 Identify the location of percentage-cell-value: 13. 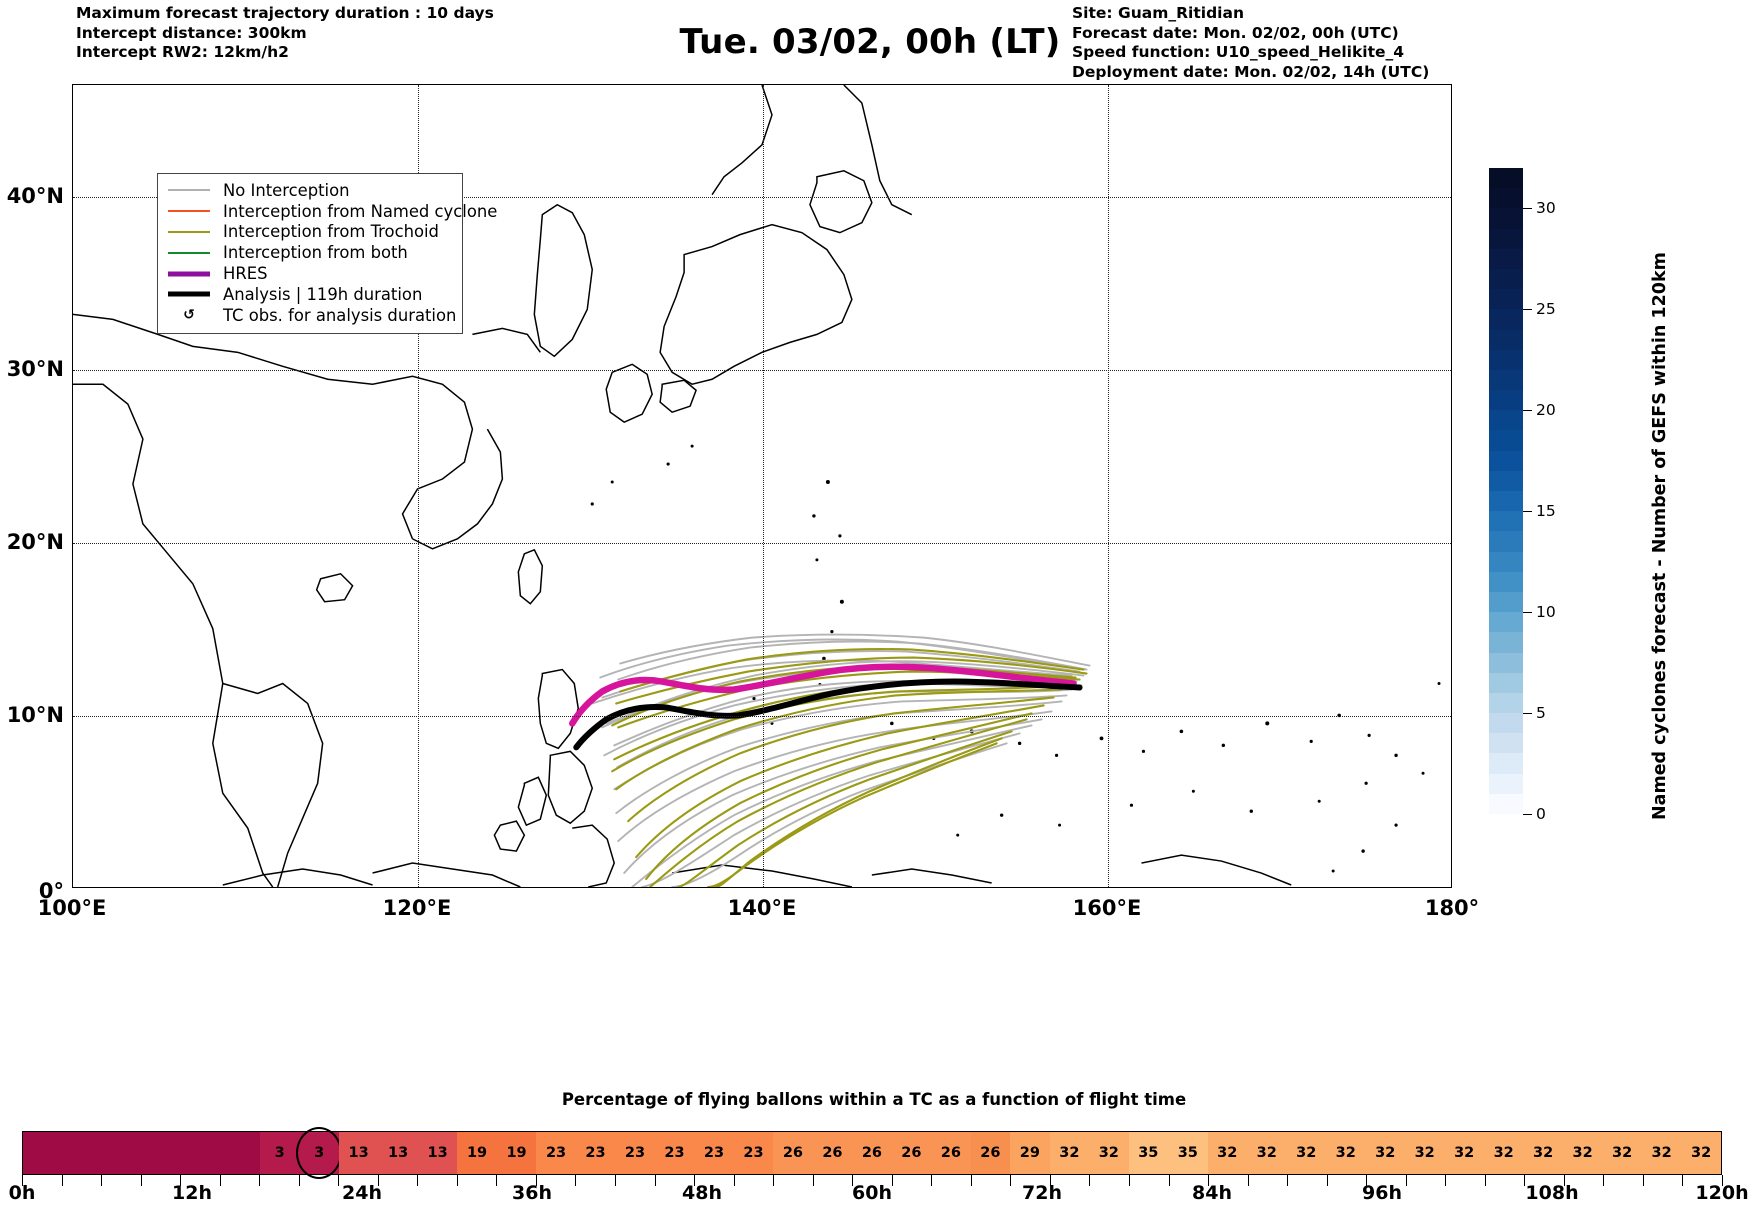
(437, 1153).